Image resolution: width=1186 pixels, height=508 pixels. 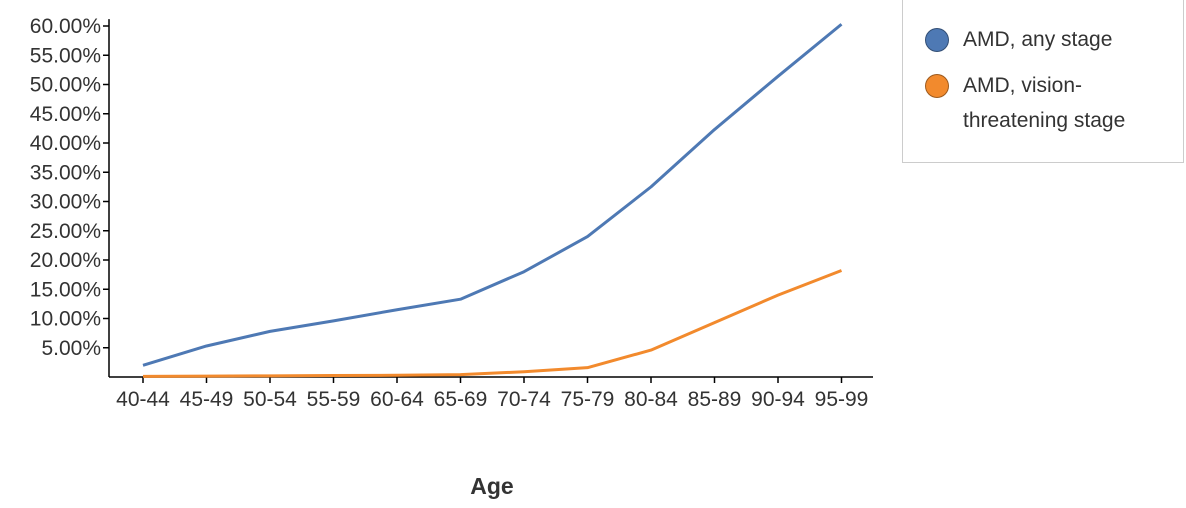 I want to click on series-line-vision-threatening, so click(x=492, y=323).